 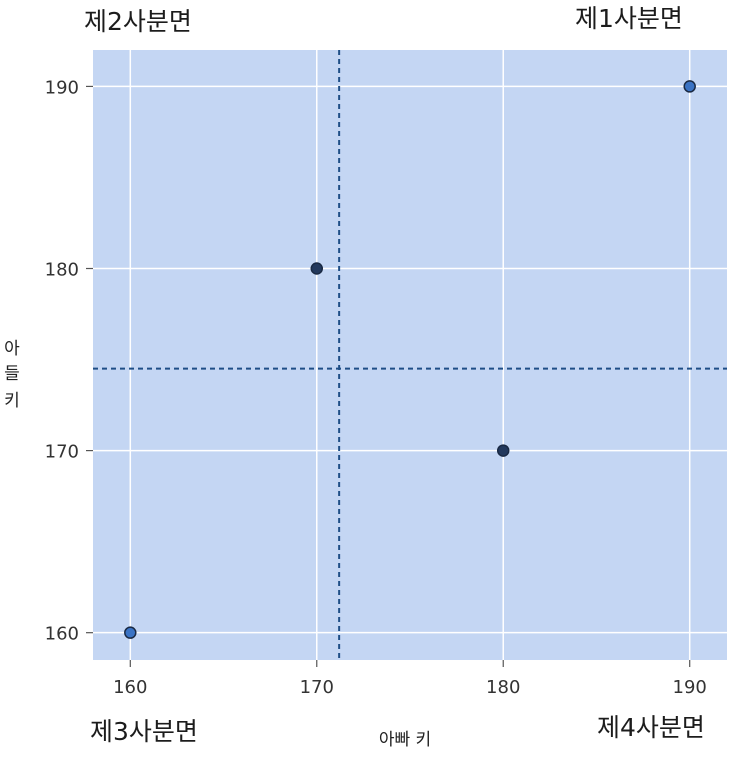 What do you see at coordinates (69, 361) in the screenshot?
I see `y-axis-ticks: 160 170 180 190` at bounding box center [69, 361].